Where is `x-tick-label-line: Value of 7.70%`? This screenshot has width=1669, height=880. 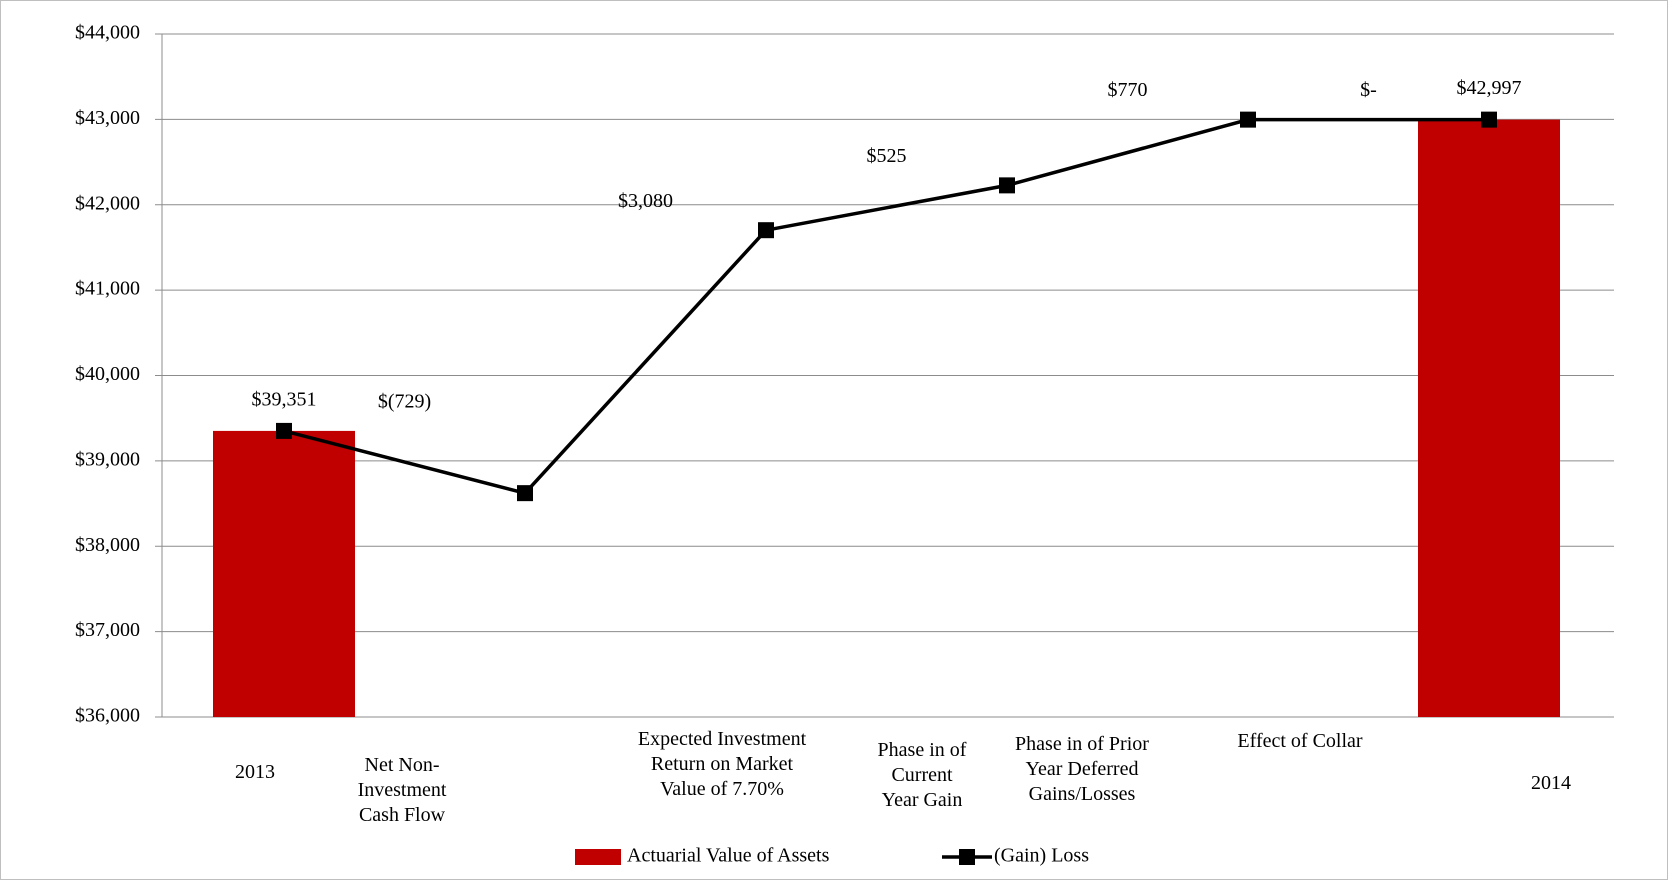
x-tick-label-line: Value of 7.70% is located at coordinates (722, 789).